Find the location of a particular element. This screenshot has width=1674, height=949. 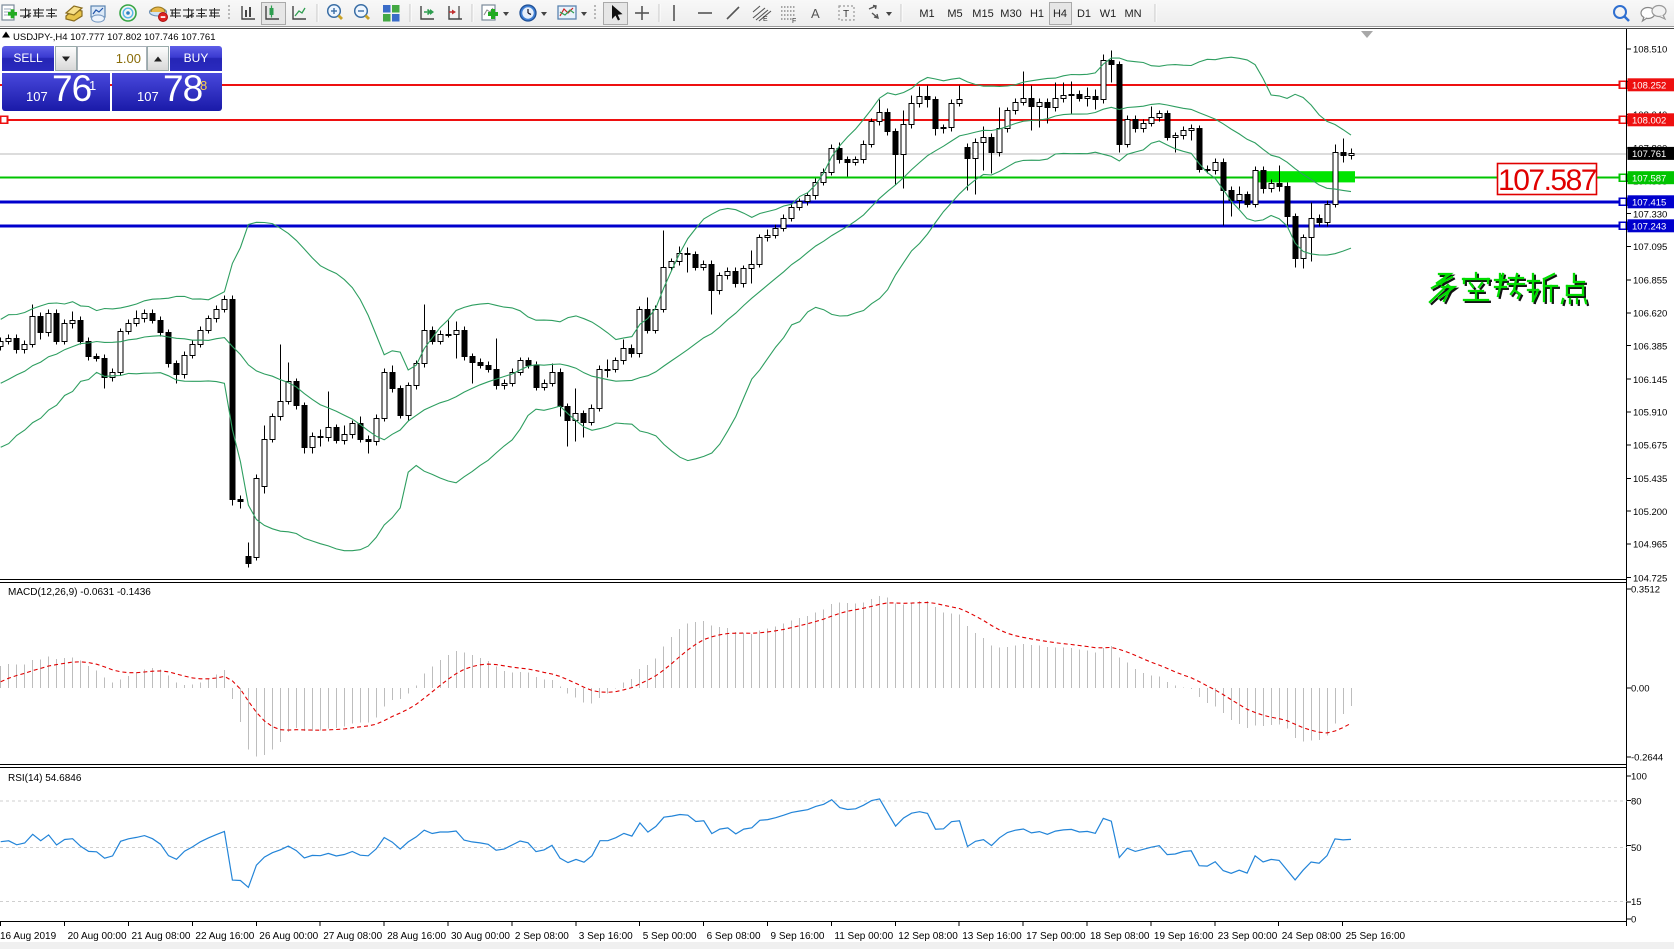

svg-text: 108.002 is located at coordinates (1649, 121).